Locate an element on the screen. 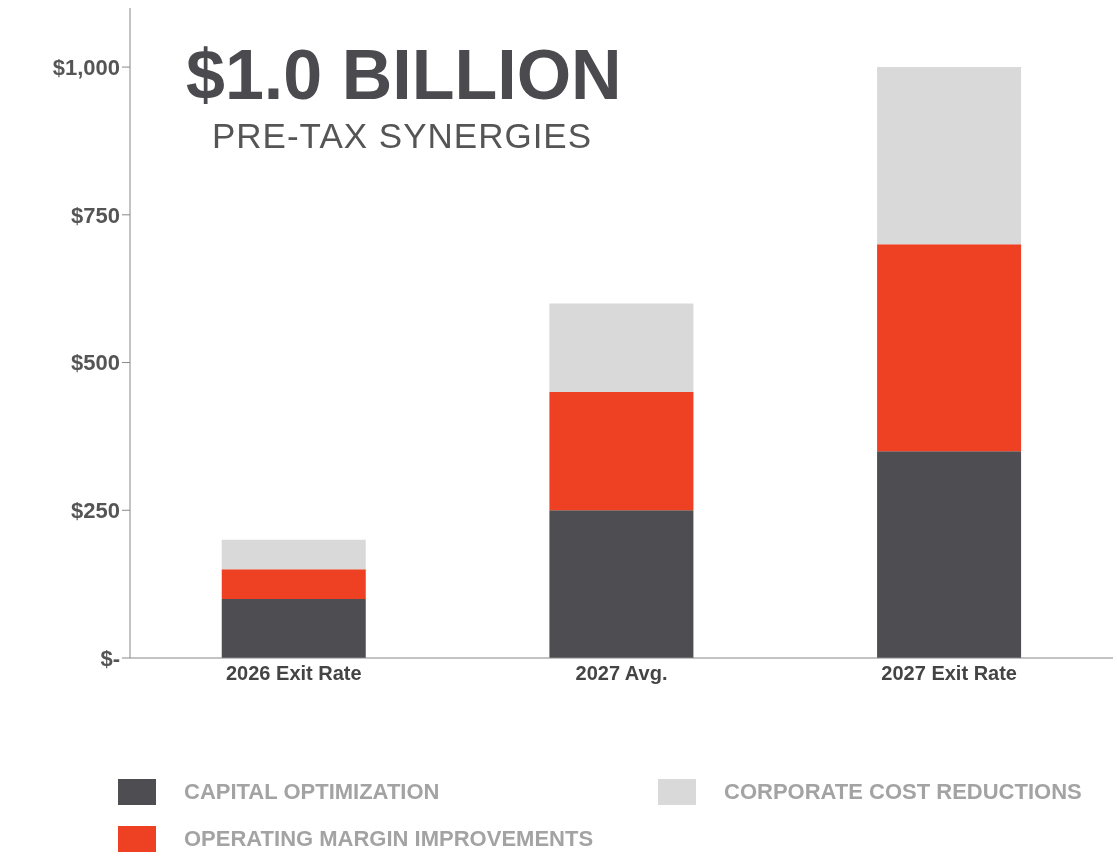 The height and width of the screenshot is (858, 1117). x-tick-label: 2026 Exit Rate is located at coordinates (294, 673).